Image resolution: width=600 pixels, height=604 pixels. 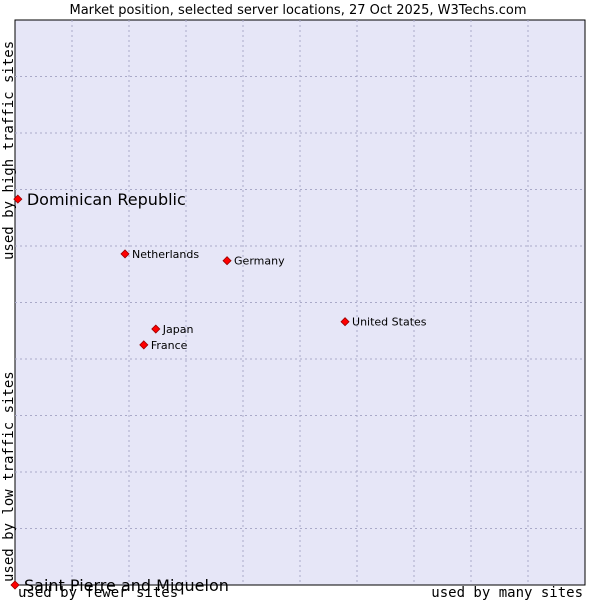 What do you see at coordinates (106, 199) in the screenshot?
I see `point-label-dominican-republic: Dominican Republic` at bounding box center [106, 199].